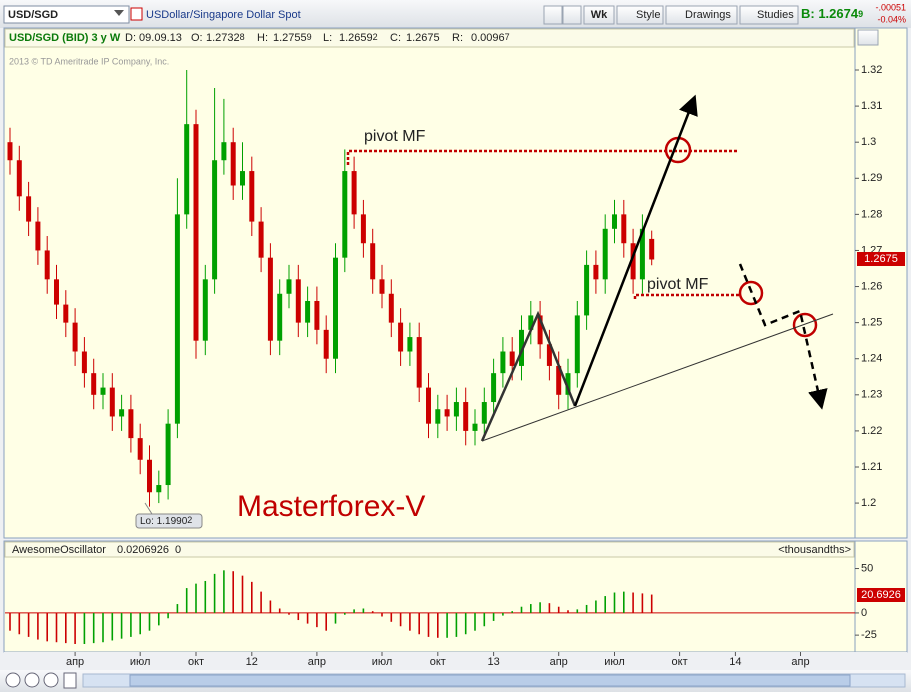 The height and width of the screenshot is (692, 911). What do you see at coordinates (153, 38) in the screenshot?
I see `header-date: D: 09.09.13` at bounding box center [153, 38].